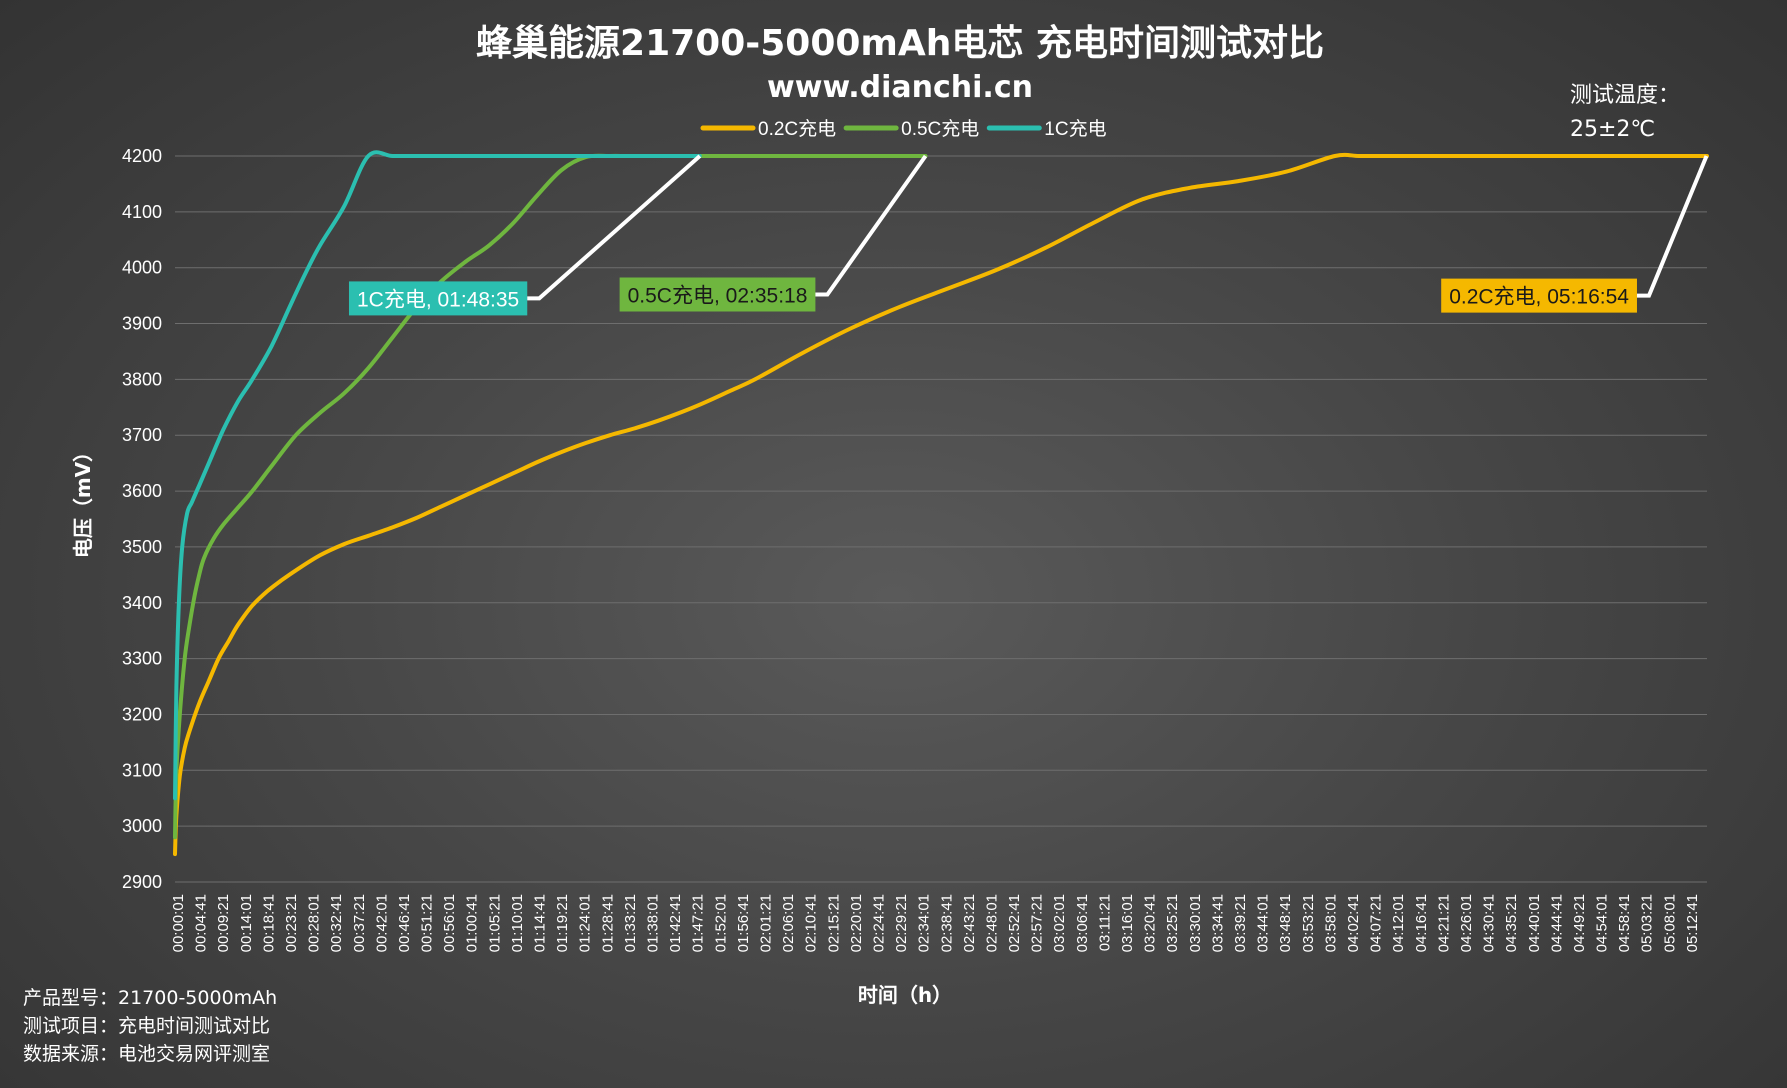 The height and width of the screenshot is (1088, 1787). What do you see at coordinates (765, 923) in the screenshot?
I see `x-tick-label: 02:01:21` at bounding box center [765, 923].